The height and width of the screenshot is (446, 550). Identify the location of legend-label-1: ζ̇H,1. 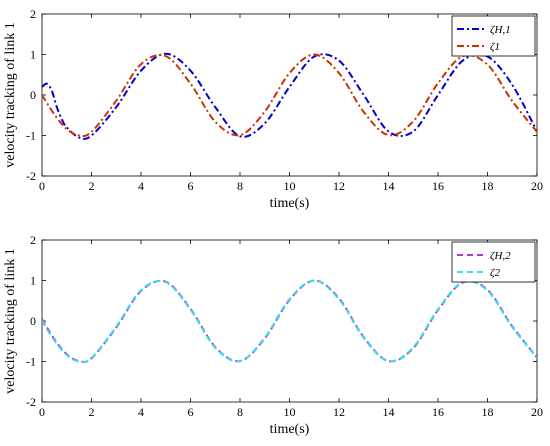
(500, 30).